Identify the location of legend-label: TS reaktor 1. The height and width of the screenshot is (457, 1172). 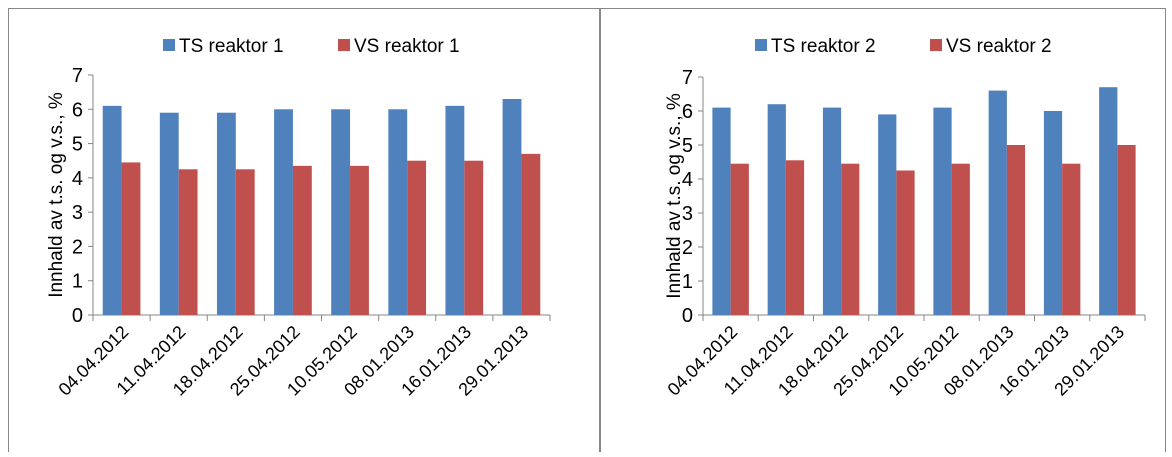
(231, 46).